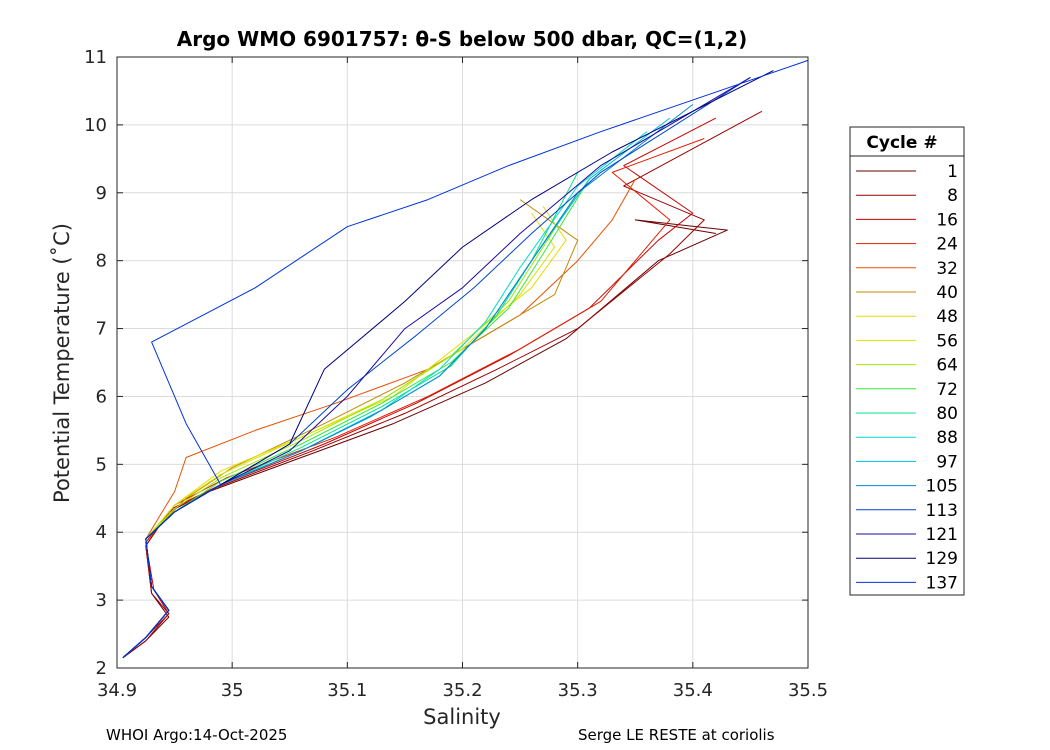 The image size is (1050, 750). I want to click on legend-label-cycle-72: 72, so click(947, 390).